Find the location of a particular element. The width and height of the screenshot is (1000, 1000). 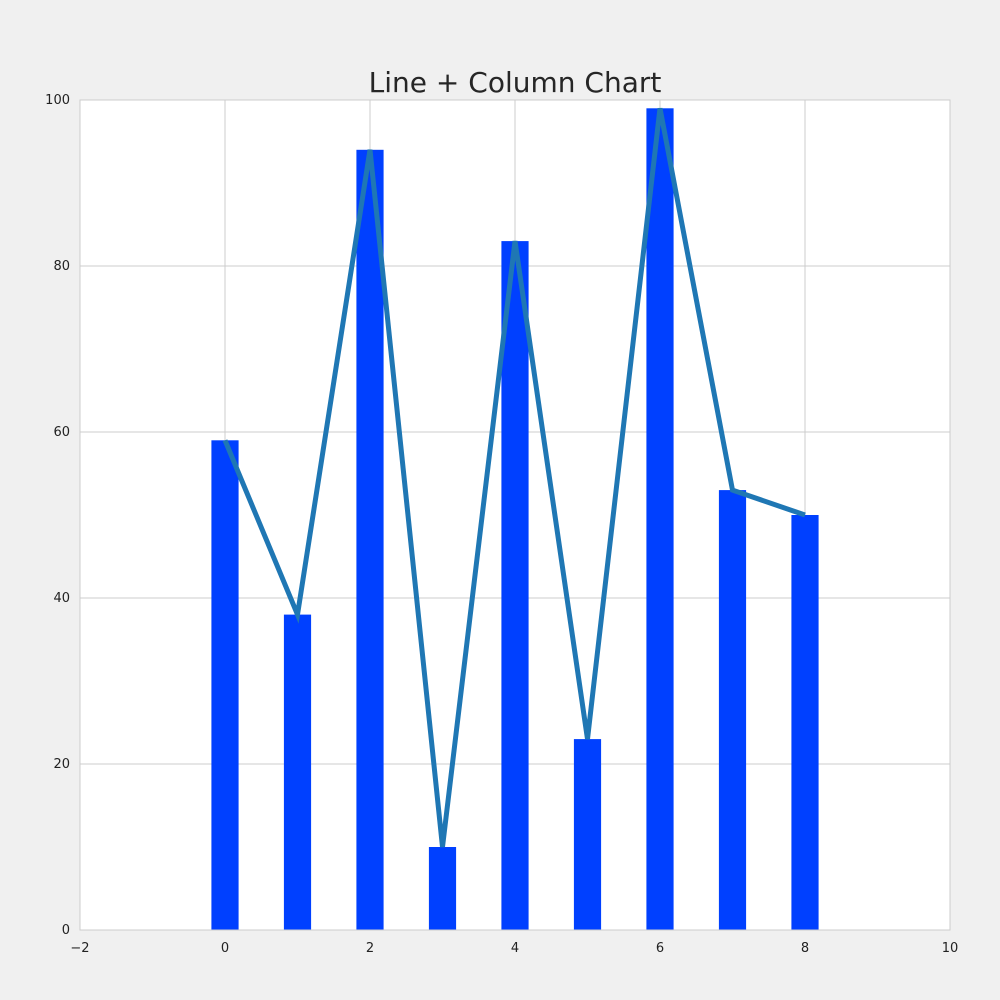

y-tick-label: 20 is located at coordinates (61, 764).